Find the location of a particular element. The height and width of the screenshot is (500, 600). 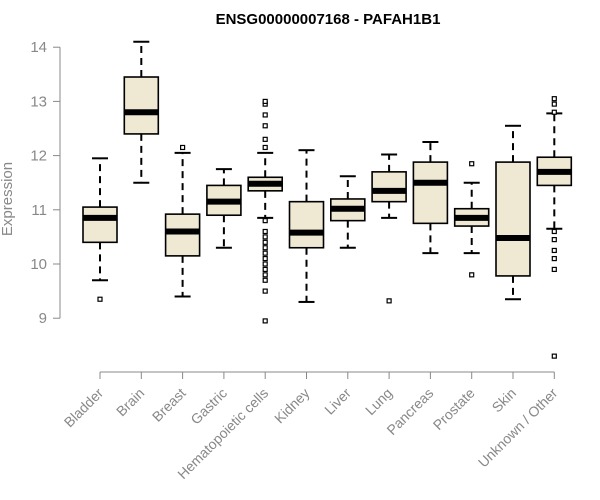

box-brain is located at coordinates (141, 112).